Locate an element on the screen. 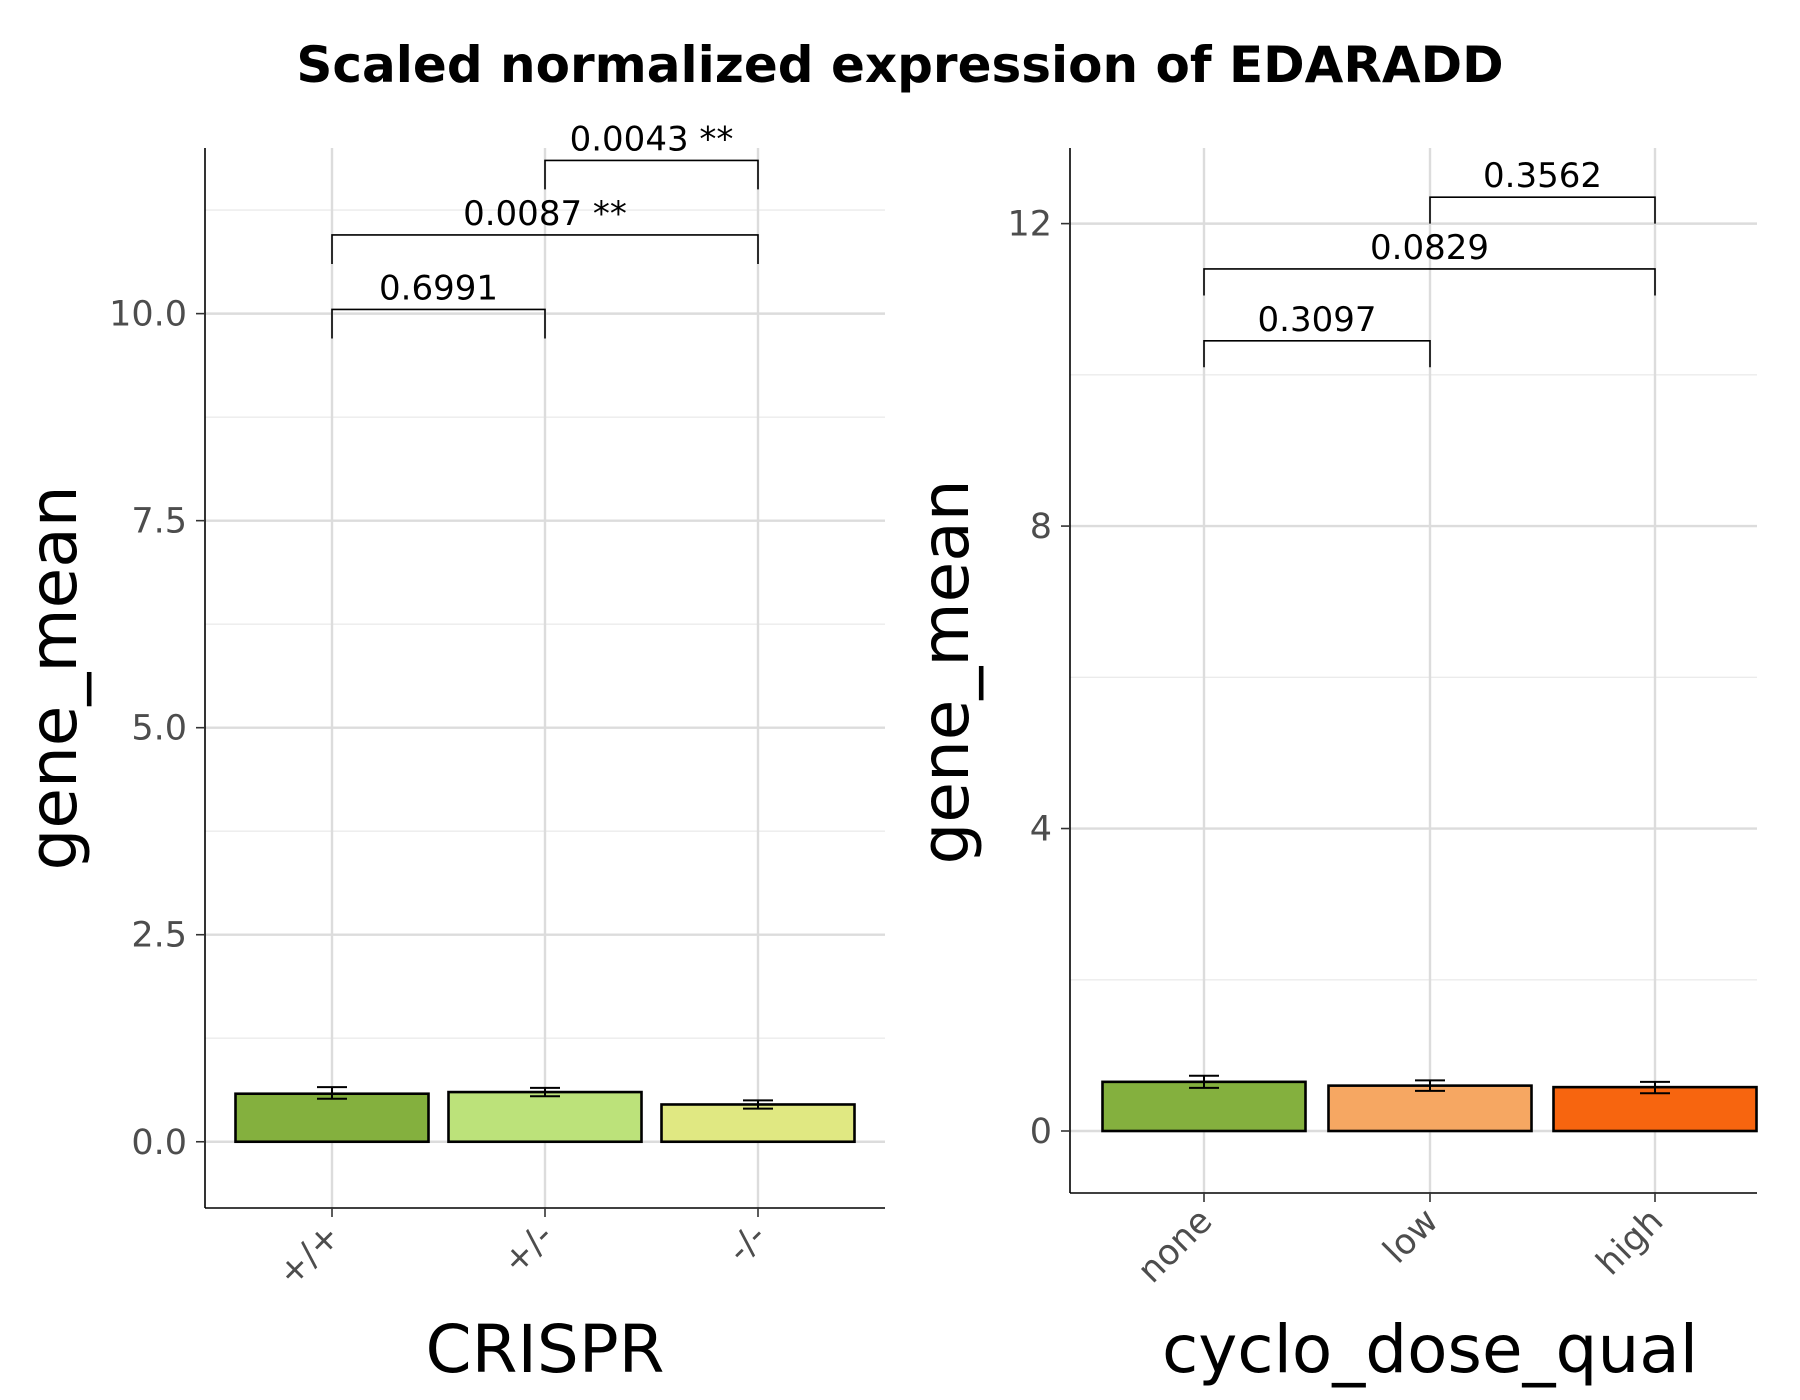 Image resolution: width=1800 pixels, height=1400 pixels. y-tick-label: 2.5 is located at coordinates (159, 936).